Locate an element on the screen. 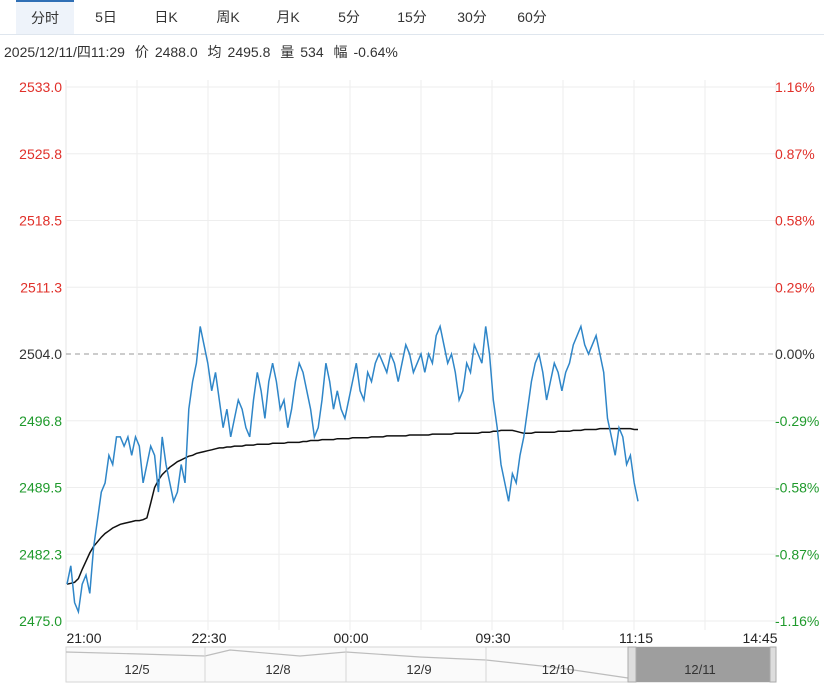 The height and width of the screenshot is (686, 824). y-tick-right: -0.29% is located at coordinates (797, 421).